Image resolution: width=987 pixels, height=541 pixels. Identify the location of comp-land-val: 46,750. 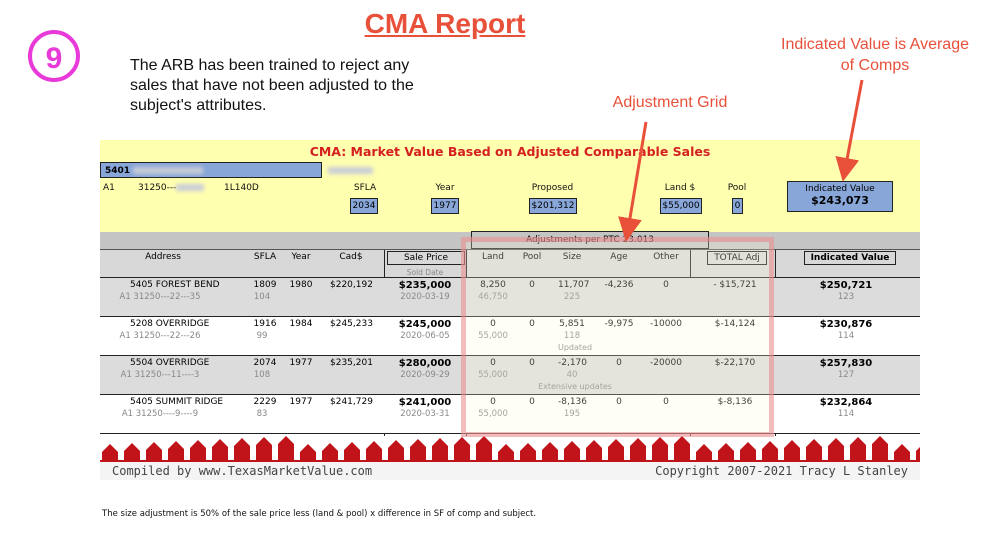
(493, 297).